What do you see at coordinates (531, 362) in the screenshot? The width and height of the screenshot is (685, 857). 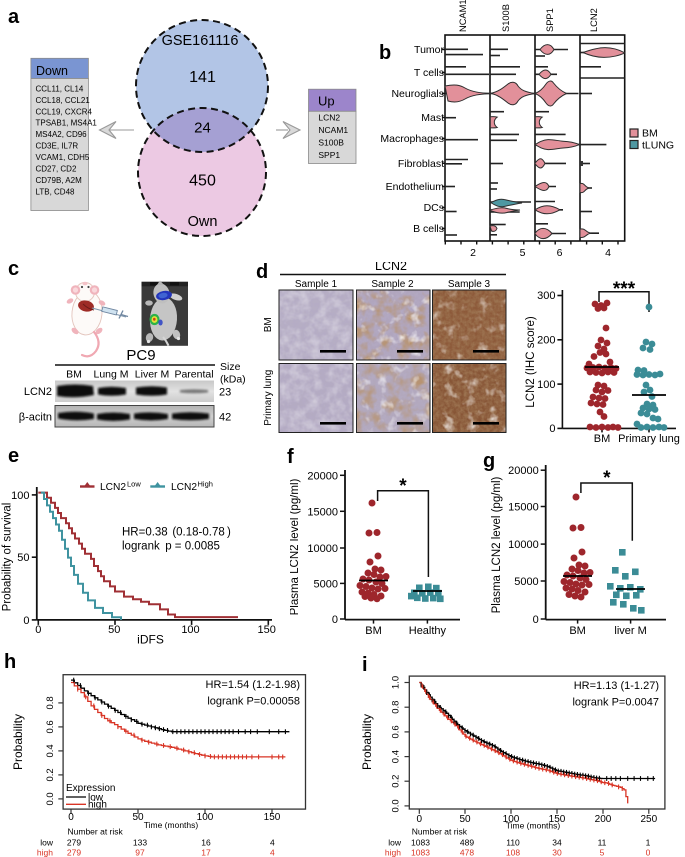 I see `svg-text: LCN2 (IHC score)` at bounding box center [531, 362].